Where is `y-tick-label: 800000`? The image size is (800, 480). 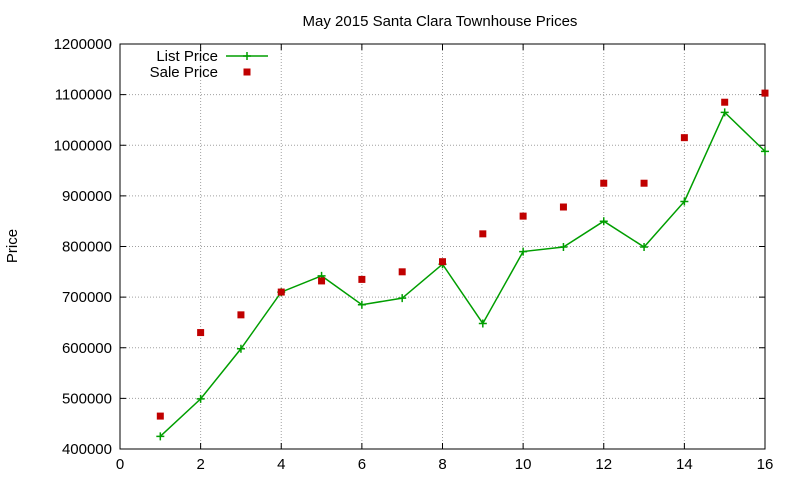
y-tick-label: 800000 is located at coordinates (87, 247).